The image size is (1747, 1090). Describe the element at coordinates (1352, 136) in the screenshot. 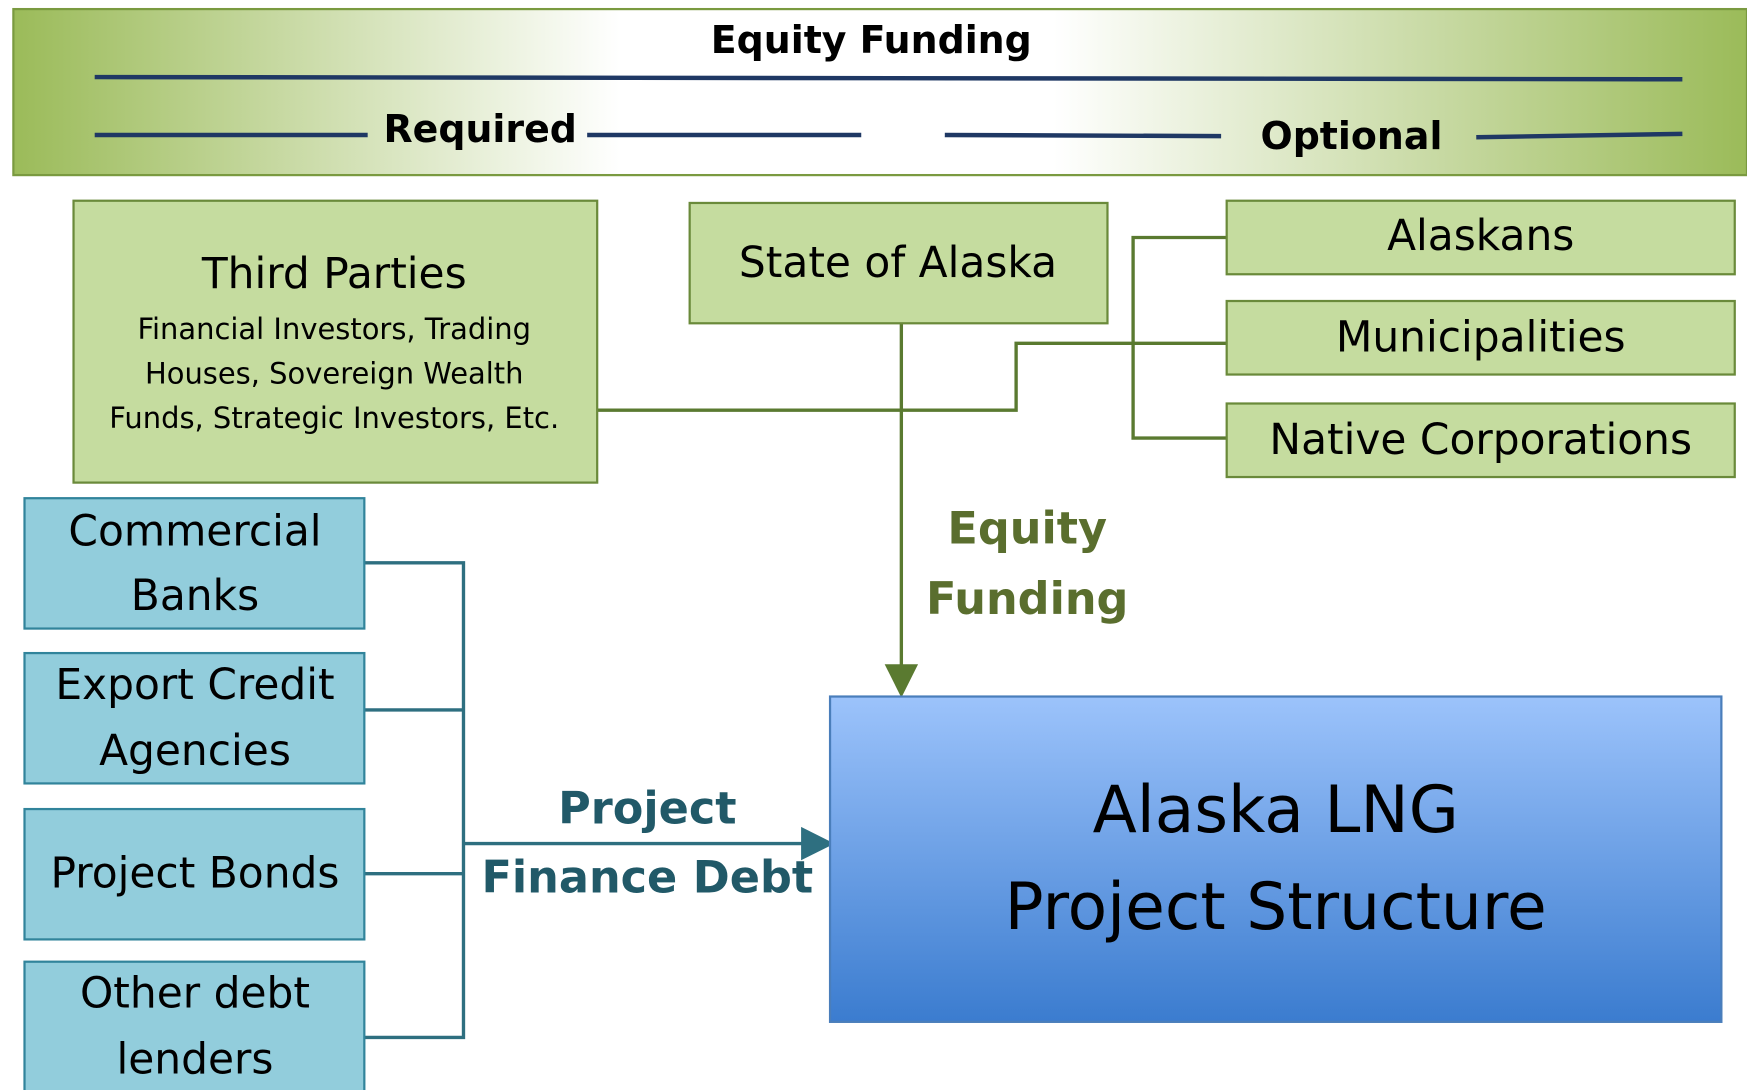

I see `optional-label: Optional` at that location.